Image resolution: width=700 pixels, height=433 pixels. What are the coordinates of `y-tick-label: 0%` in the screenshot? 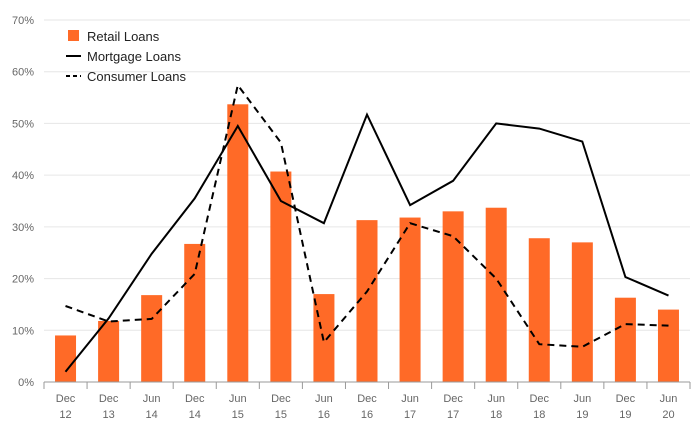 It's located at (26, 383).